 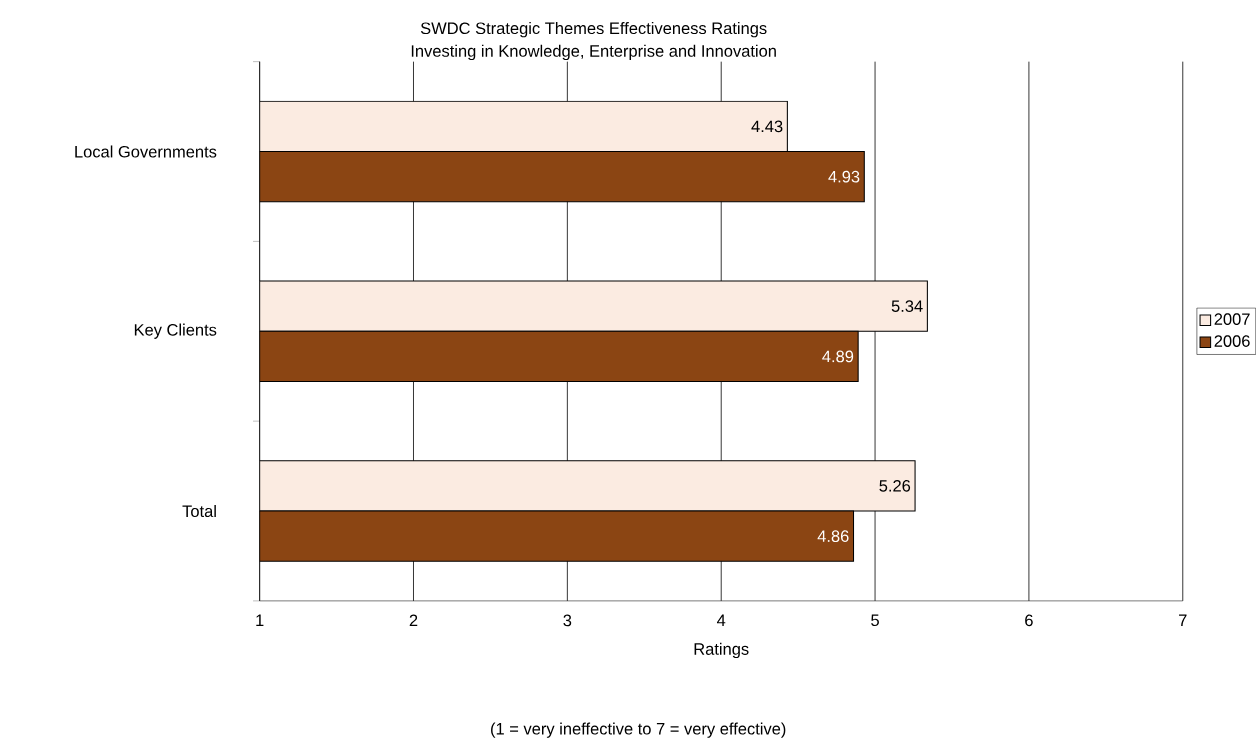 What do you see at coordinates (838, 356) in the screenshot?
I see `data-label: 4.89` at bounding box center [838, 356].